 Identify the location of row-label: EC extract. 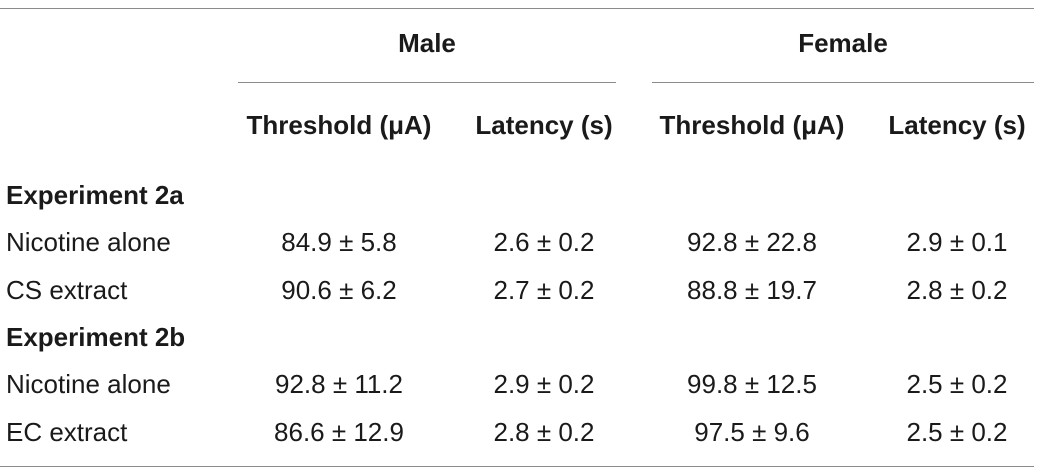
(67, 432).